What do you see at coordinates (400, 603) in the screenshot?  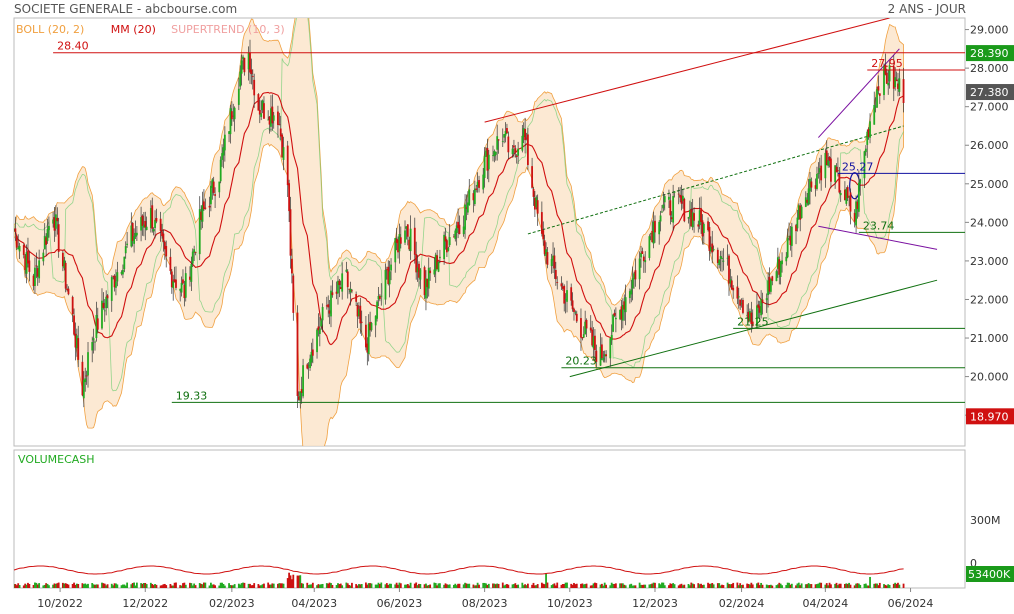 I see `x-tick-label: 06/2023` at bounding box center [400, 603].